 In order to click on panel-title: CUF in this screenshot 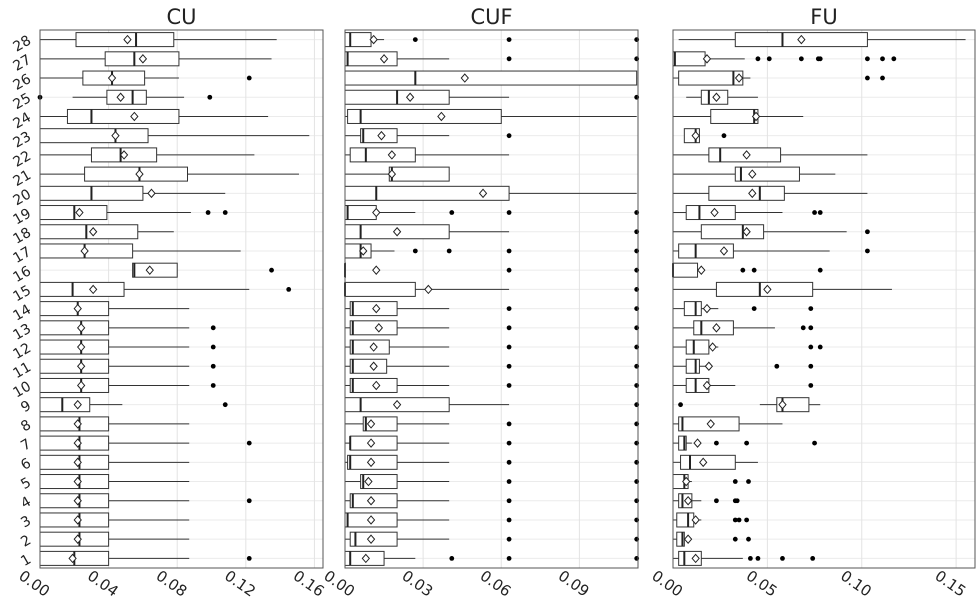, I will do `click(491, 17)`.